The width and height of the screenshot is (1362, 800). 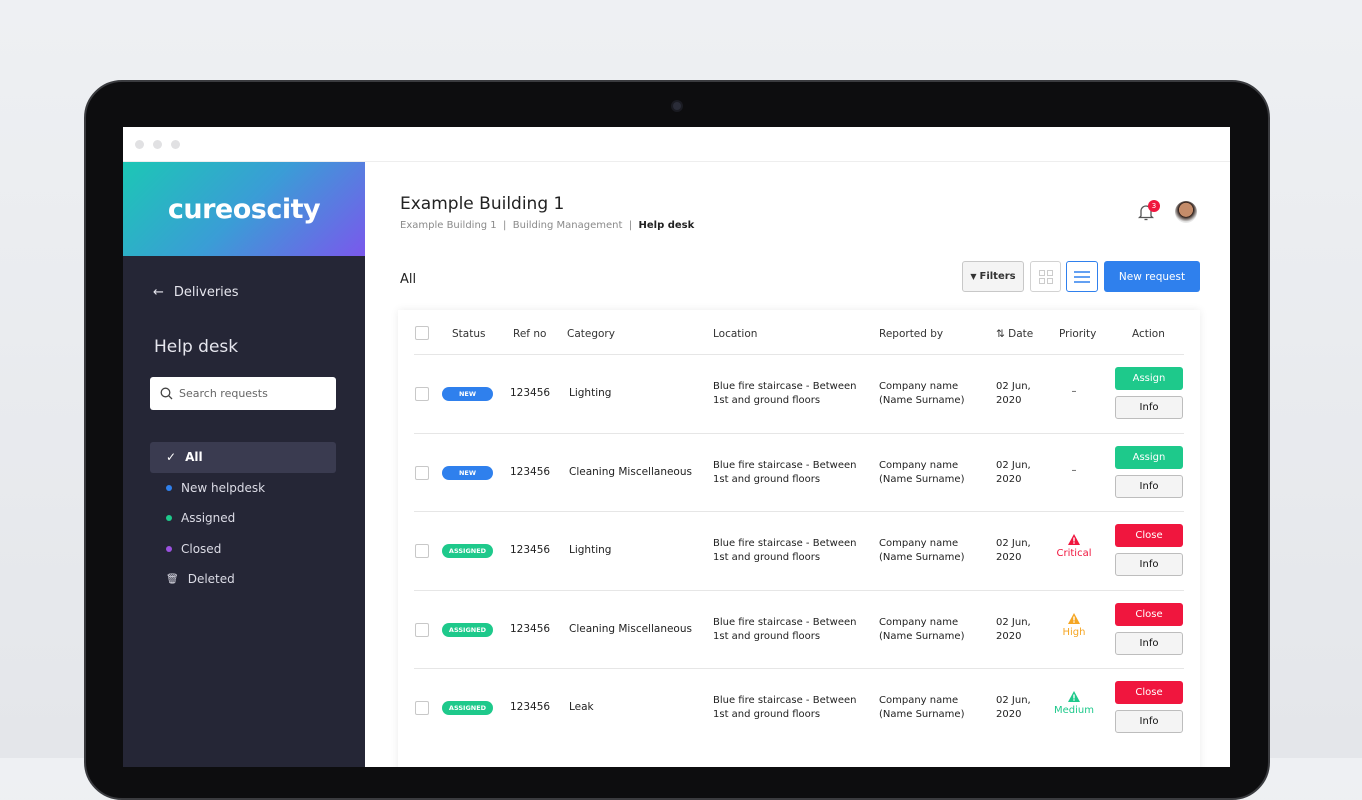 I want to click on nav-item-all: ✓ All, so click(x=243, y=457).